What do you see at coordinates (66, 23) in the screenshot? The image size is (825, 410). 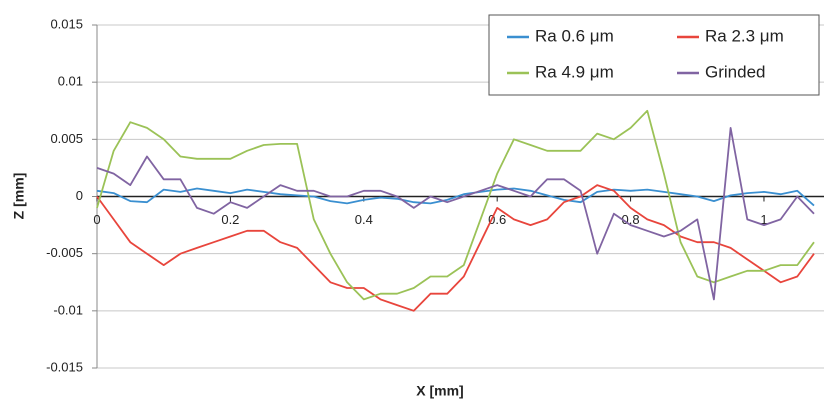 I see `y-tick-label: 0.015` at bounding box center [66, 23].